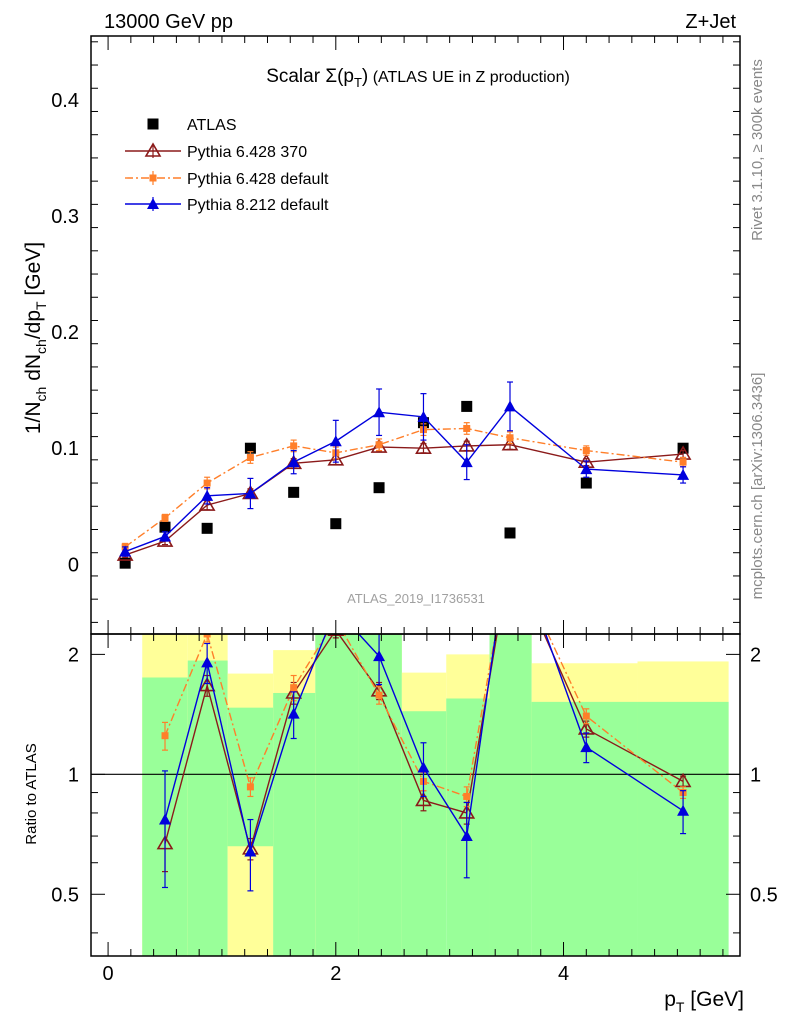 The image size is (786, 1024). Describe the element at coordinates (33, 417) in the screenshot. I see `ylabel-part-a: 1/N` at that location.